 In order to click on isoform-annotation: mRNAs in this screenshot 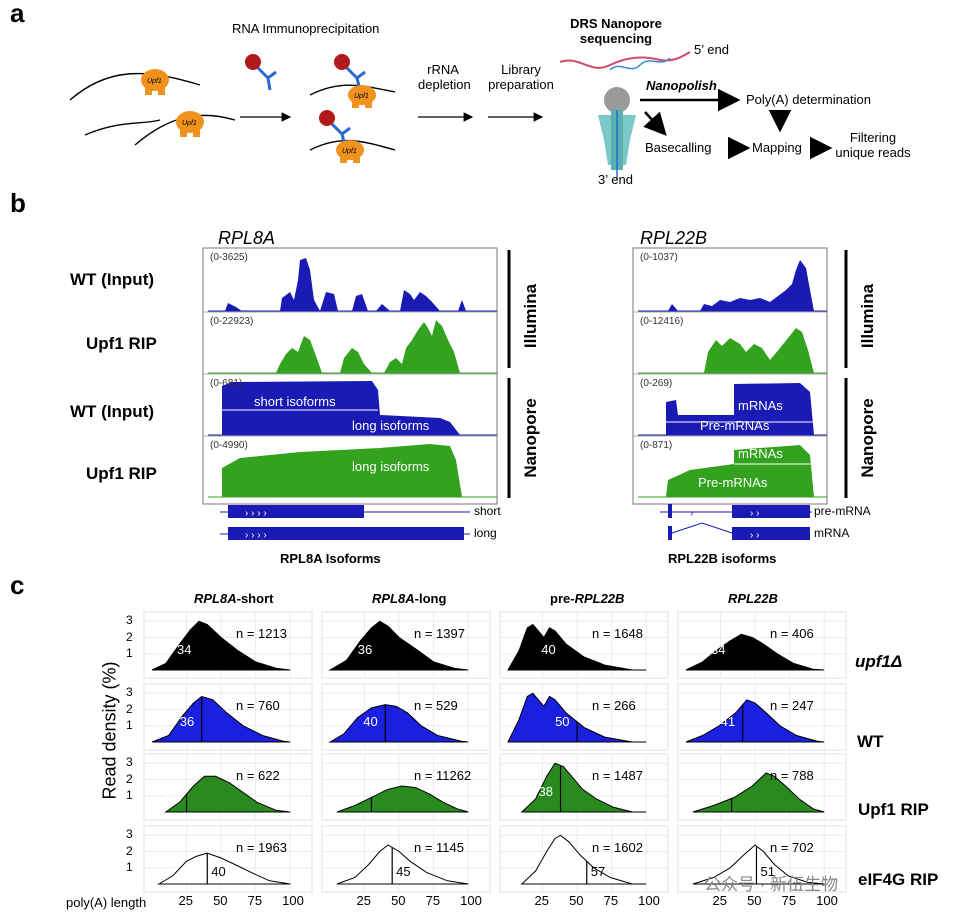, I will do `click(760, 453)`.